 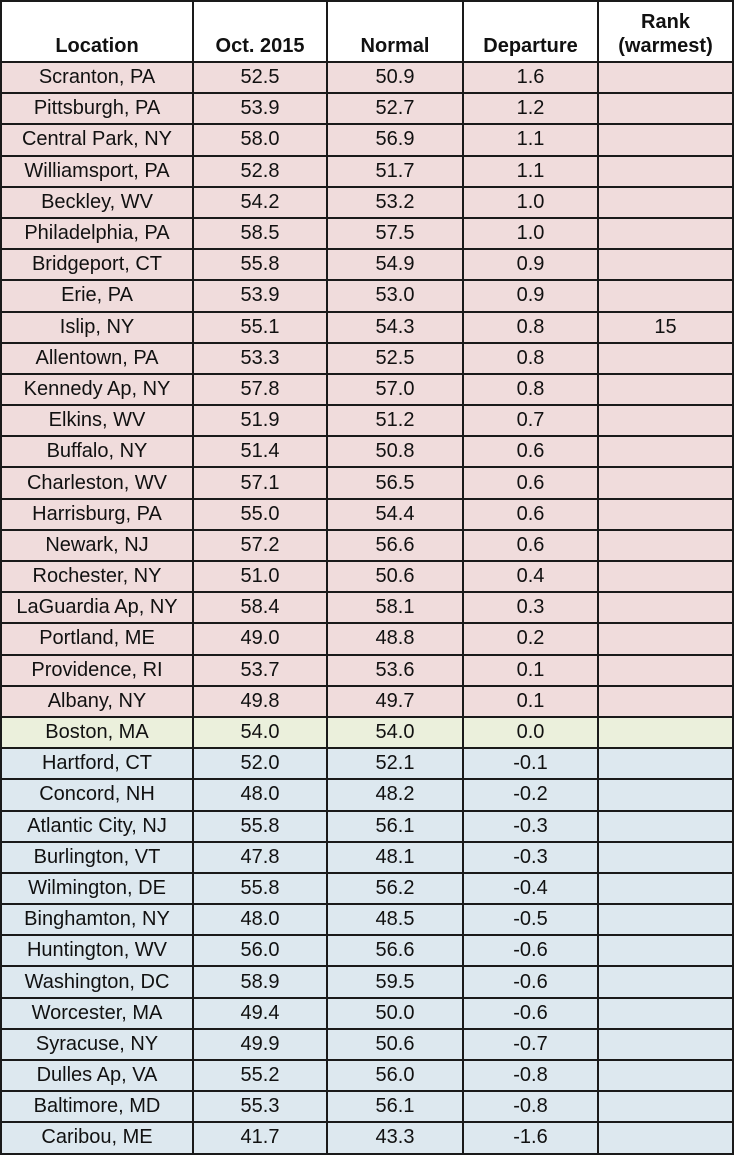 I want to click on table-row: Atlantic City, NJ 55.8 56.1 -0.3, so click(x=367, y=826).